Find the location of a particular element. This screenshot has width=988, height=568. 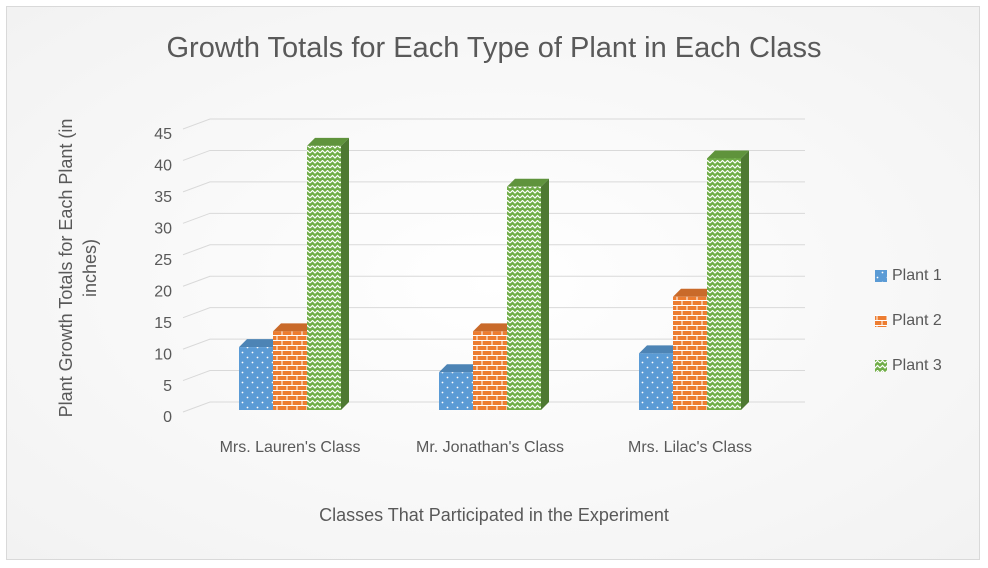

x-tick-label: Mrs. Lilac's Class is located at coordinates (690, 447).